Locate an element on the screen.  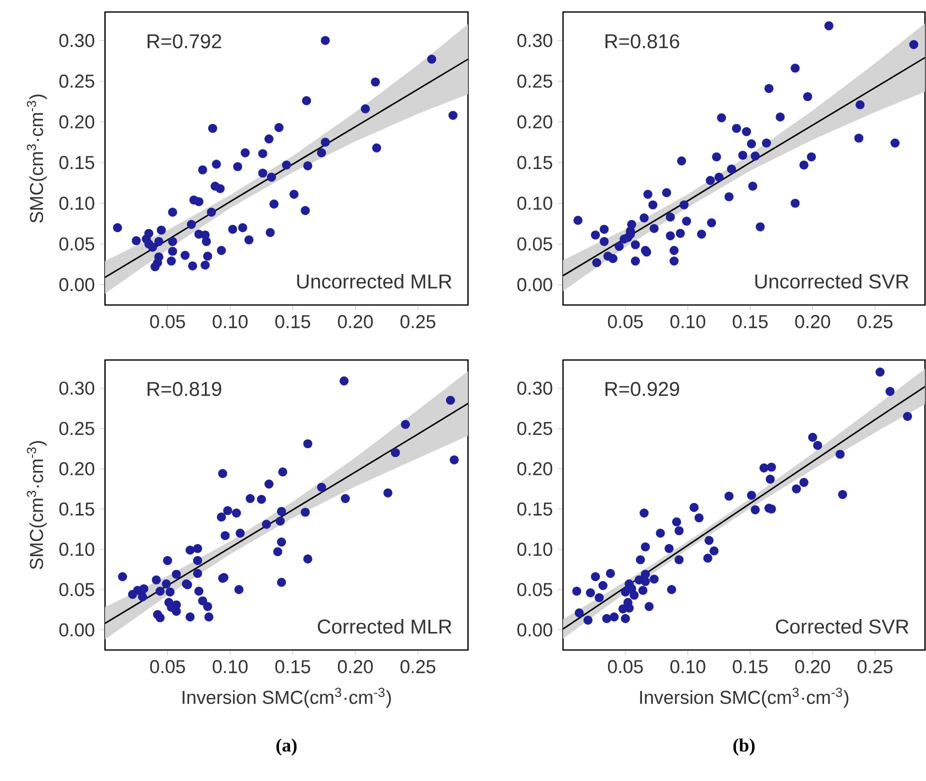
y-tick-label: 0.05 is located at coordinates (534, 589).